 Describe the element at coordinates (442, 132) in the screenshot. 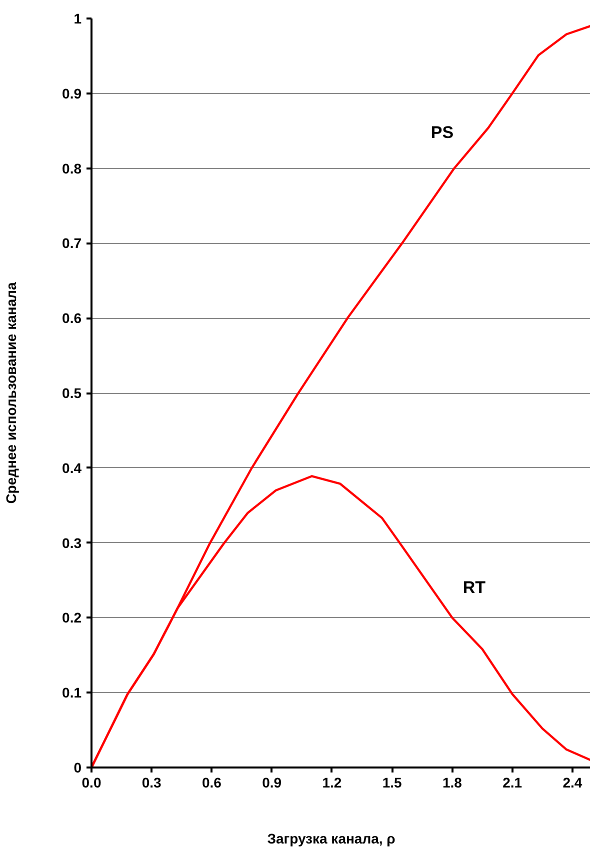

I see `series-label: PS` at that location.